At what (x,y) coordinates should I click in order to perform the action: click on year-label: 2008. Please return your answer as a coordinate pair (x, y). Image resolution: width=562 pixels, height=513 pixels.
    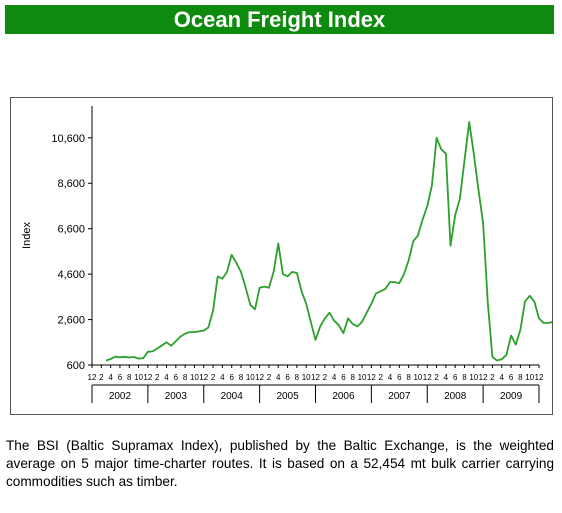
    Looking at the image, I should click on (455, 396).